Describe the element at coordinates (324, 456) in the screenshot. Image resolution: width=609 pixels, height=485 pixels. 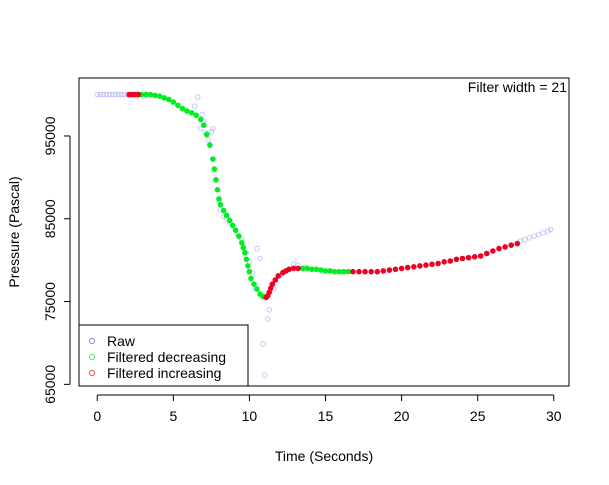
I see `x-axis-title: Time (Seconds)` at that location.